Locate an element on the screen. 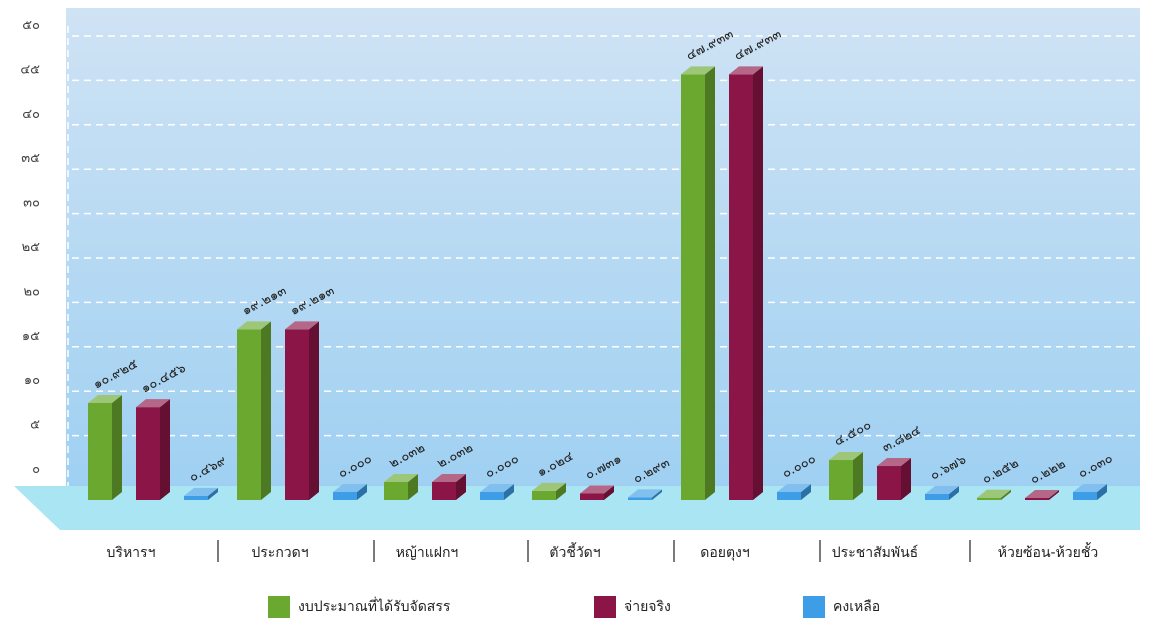  legend-item-series-1: จ่ายจริง is located at coordinates (632, 607).